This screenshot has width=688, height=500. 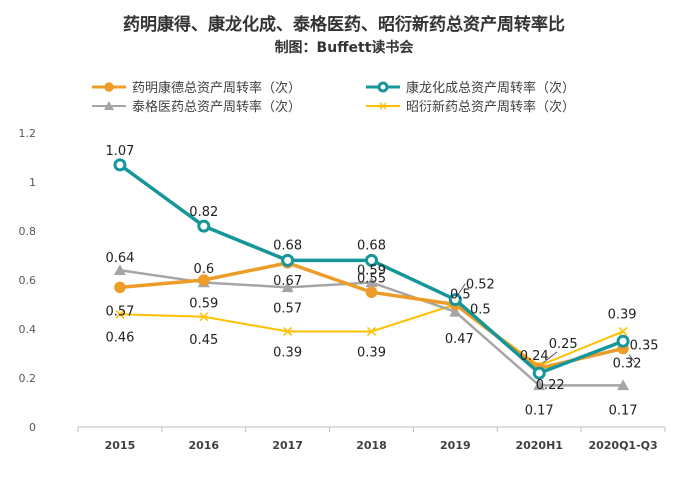 I want to click on data-label: 0.55, so click(x=371, y=278).